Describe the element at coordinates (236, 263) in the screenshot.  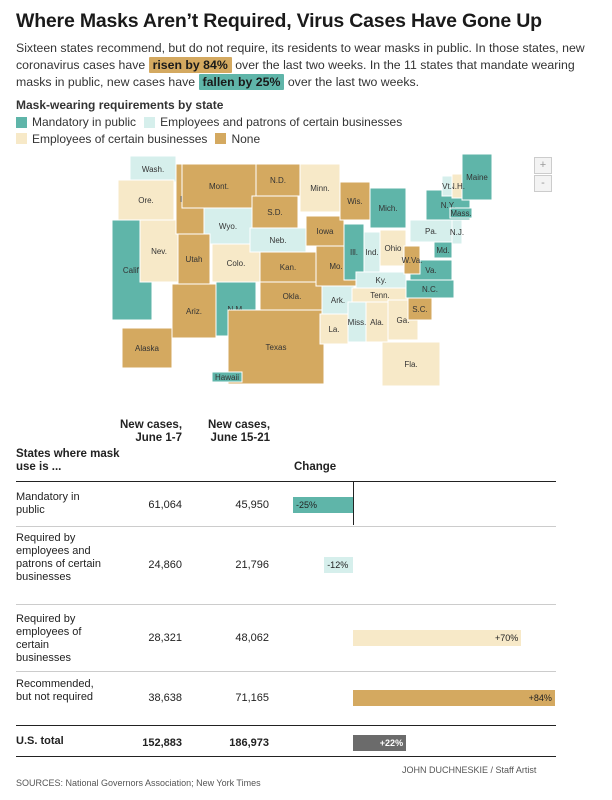
I see `state-label: Colo.` at that location.